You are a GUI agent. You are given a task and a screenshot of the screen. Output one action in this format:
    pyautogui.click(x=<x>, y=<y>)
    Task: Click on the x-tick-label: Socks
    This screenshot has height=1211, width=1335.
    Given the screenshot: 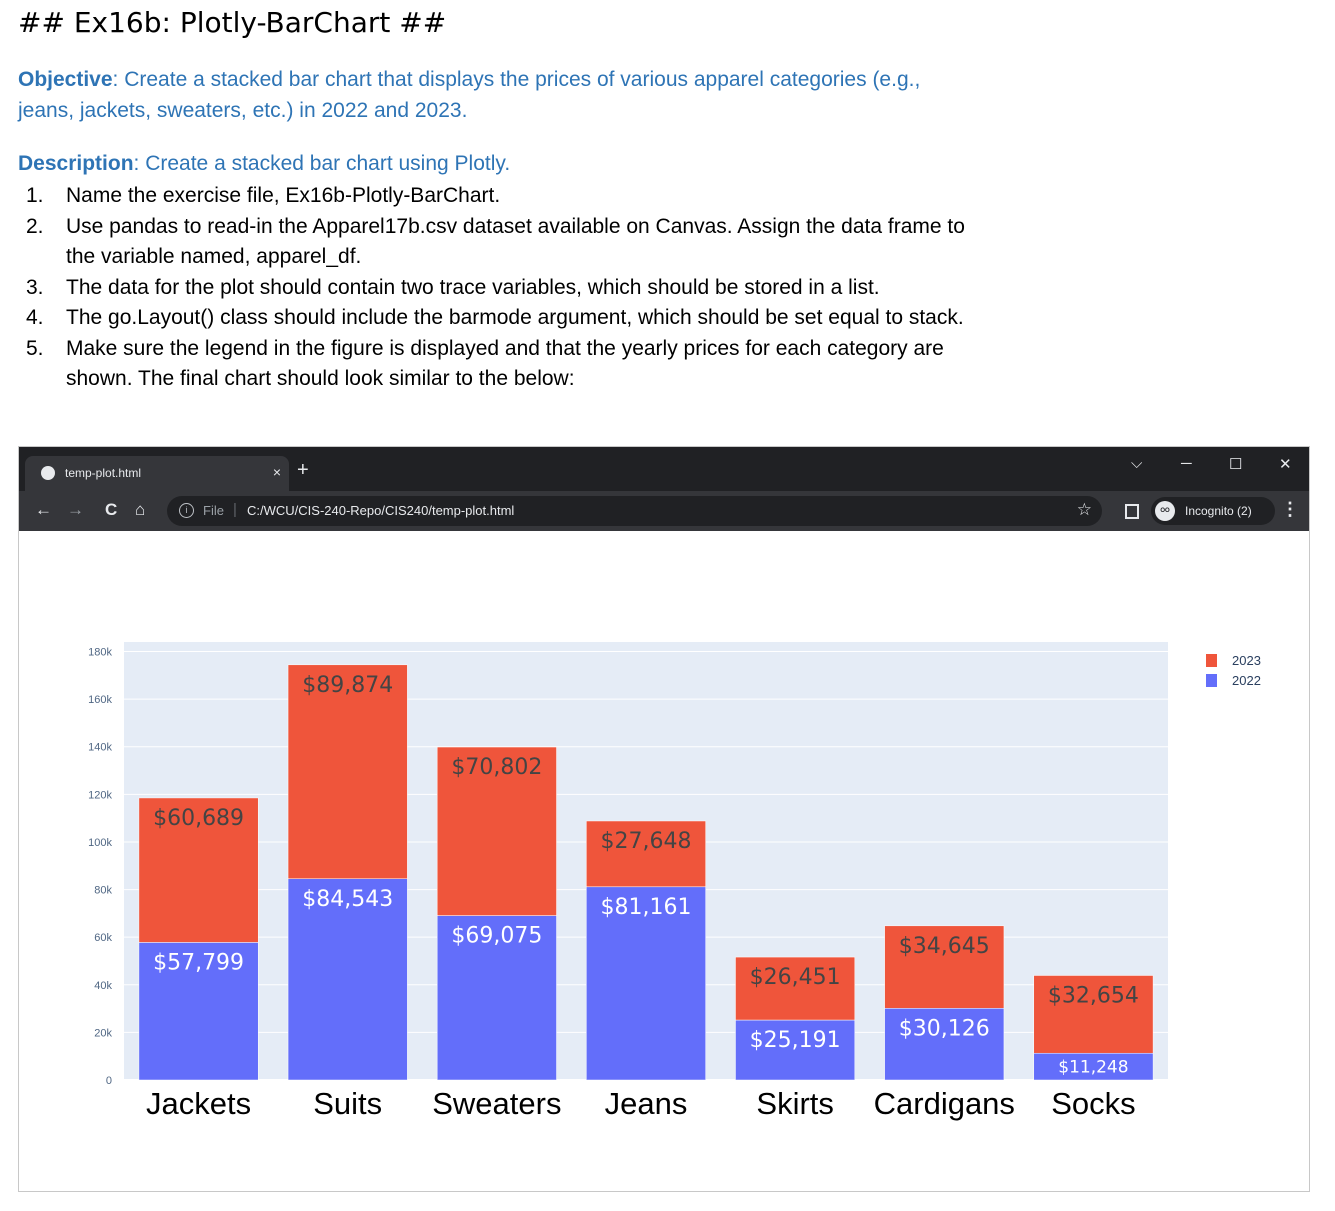 What is the action you would take?
    pyautogui.click(x=1093, y=1103)
    